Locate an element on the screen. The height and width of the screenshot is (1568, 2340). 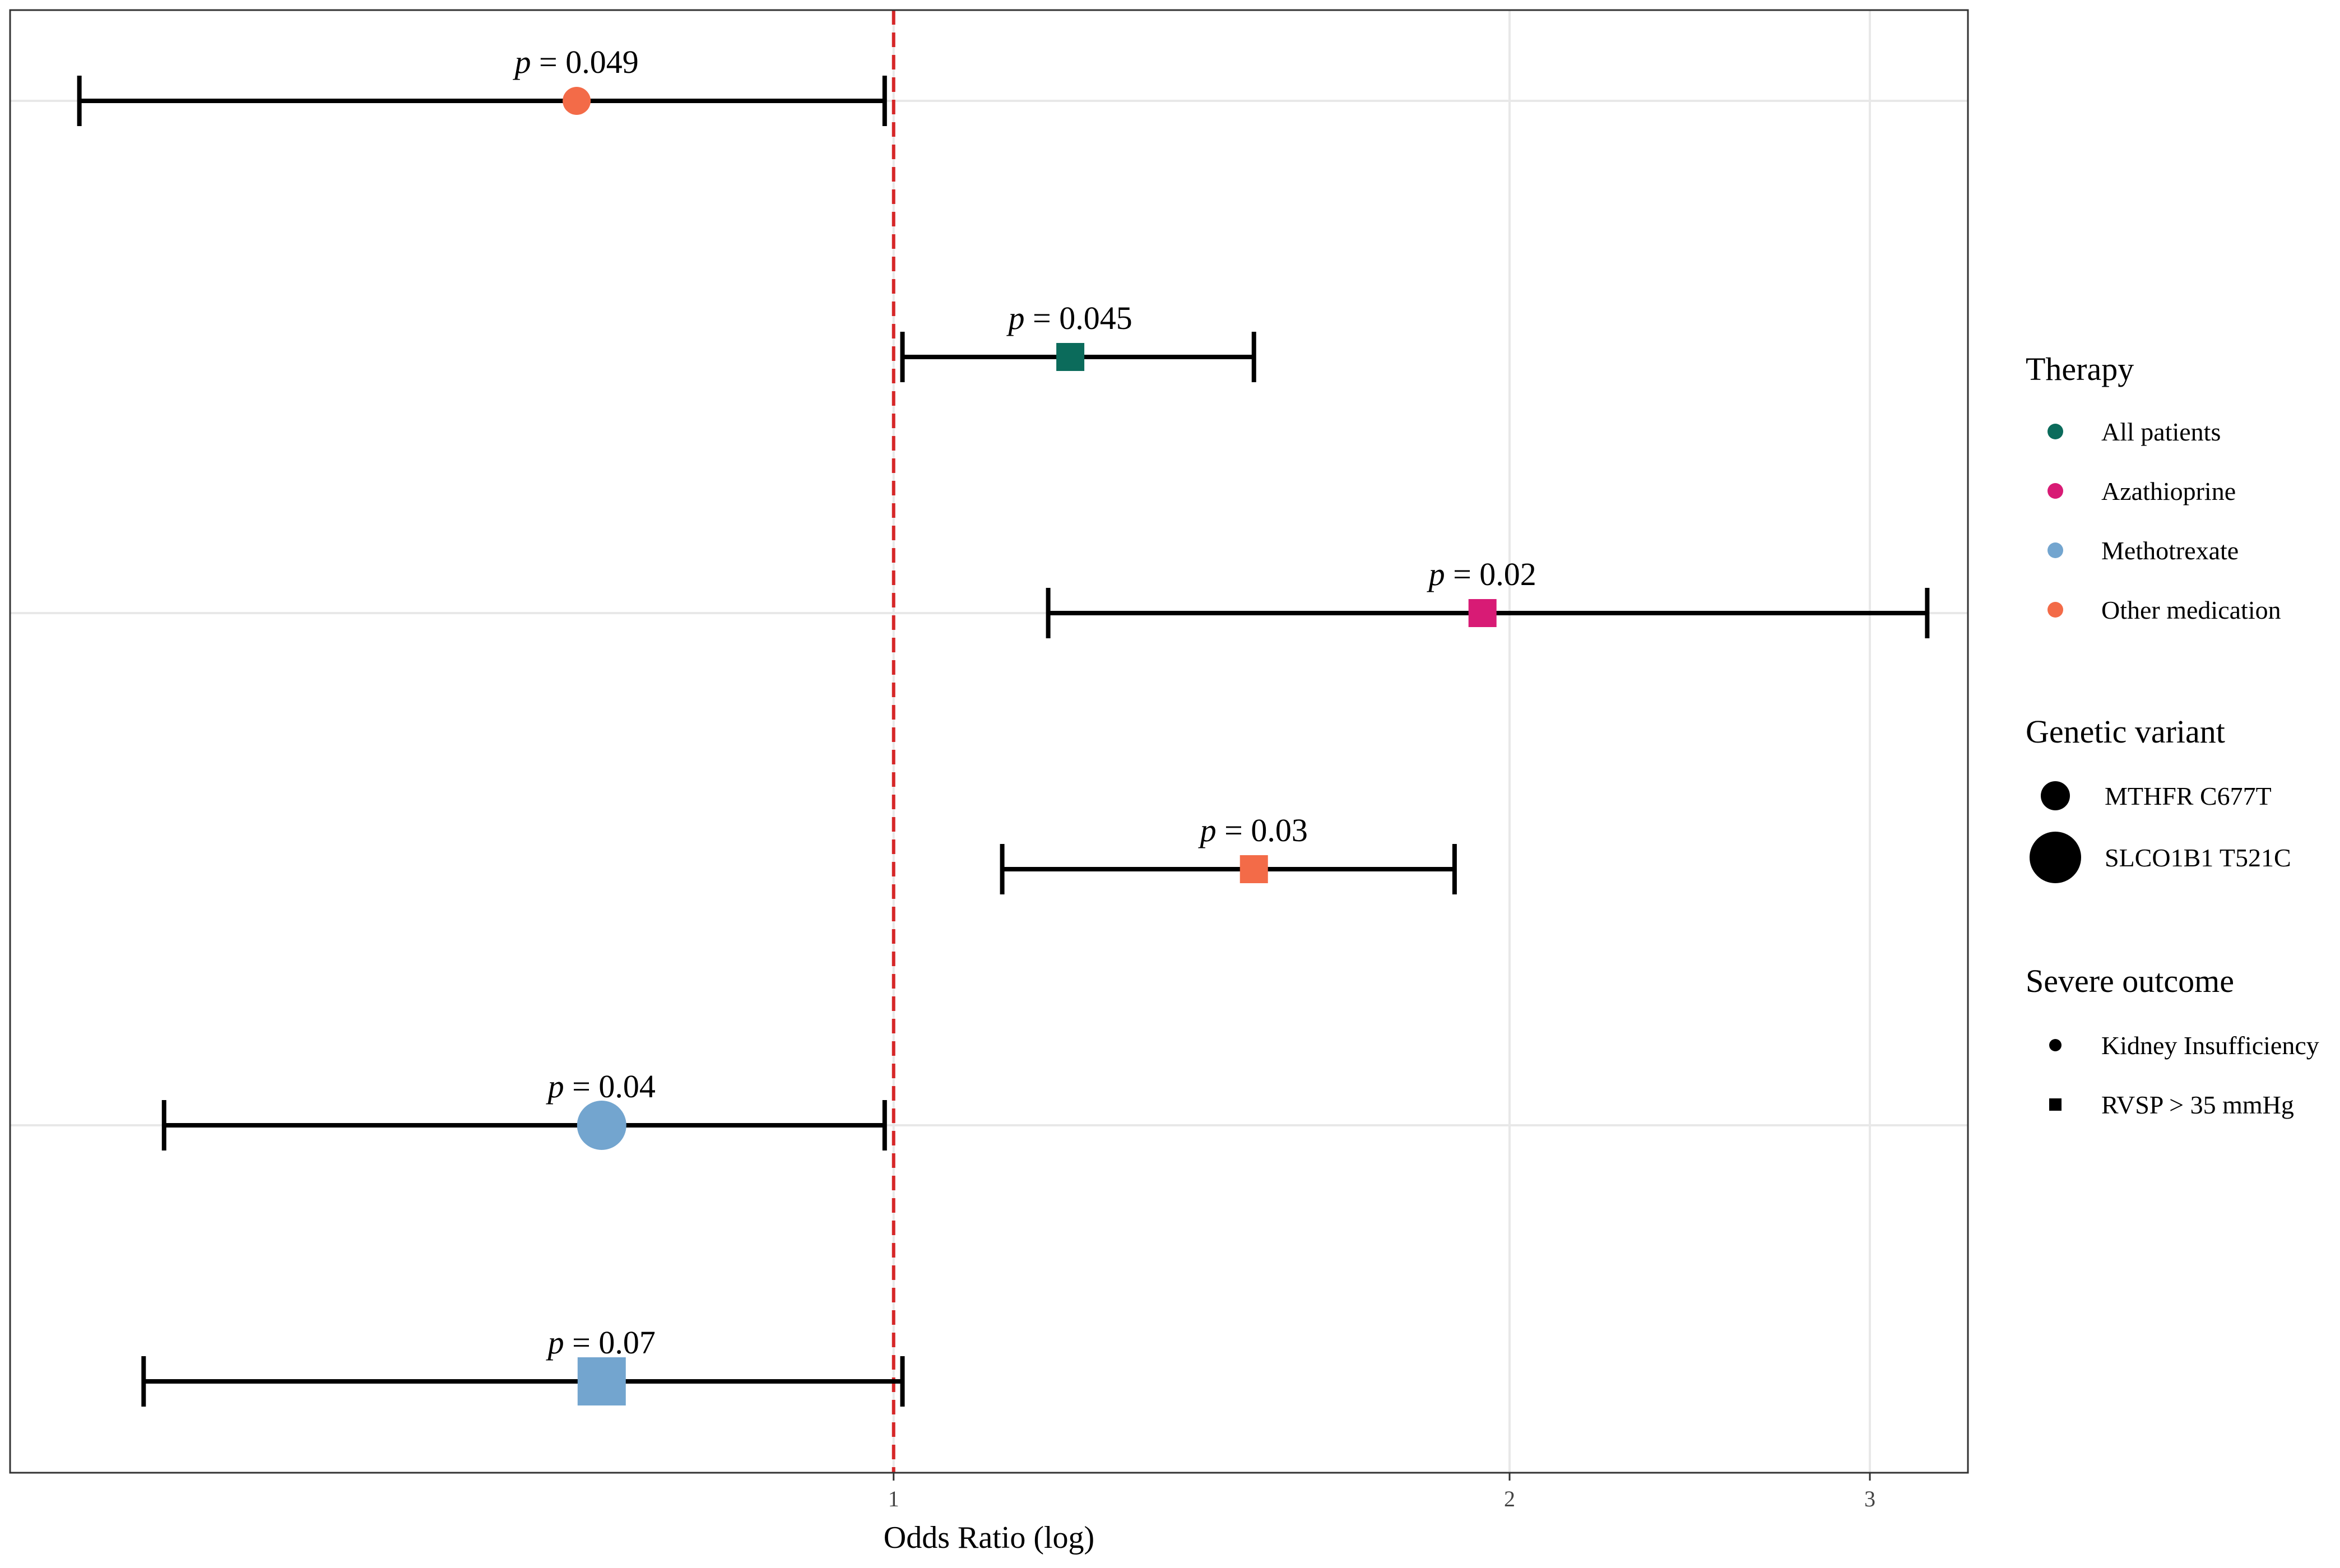
p-value-text: = 0.07 is located at coordinates (610, 1342).